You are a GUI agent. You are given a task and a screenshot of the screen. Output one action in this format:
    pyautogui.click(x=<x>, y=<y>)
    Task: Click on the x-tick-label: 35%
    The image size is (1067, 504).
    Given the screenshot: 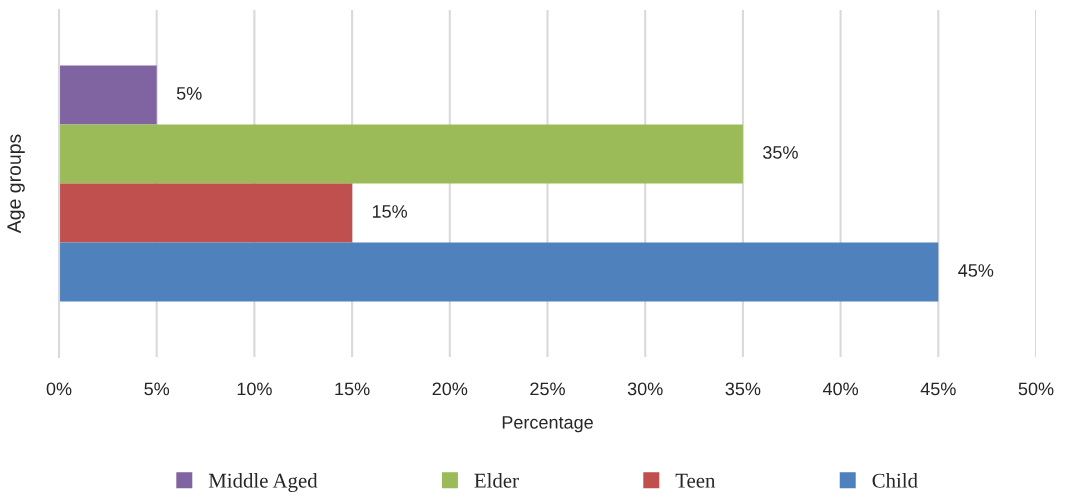 What is the action you would take?
    pyautogui.click(x=743, y=389)
    